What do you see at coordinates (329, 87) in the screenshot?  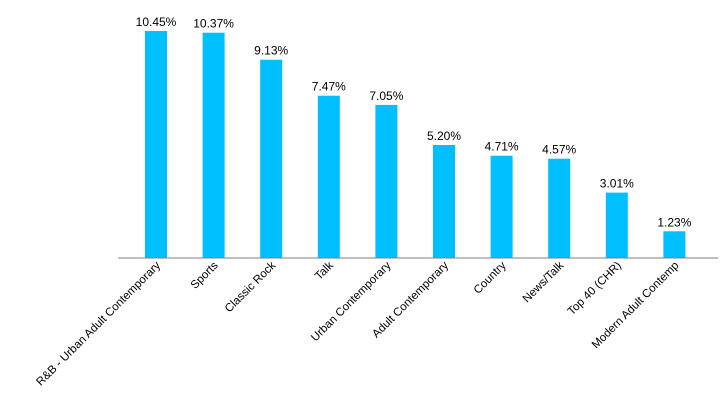 I see `data-label-3: 7.47%` at bounding box center [329, 87].